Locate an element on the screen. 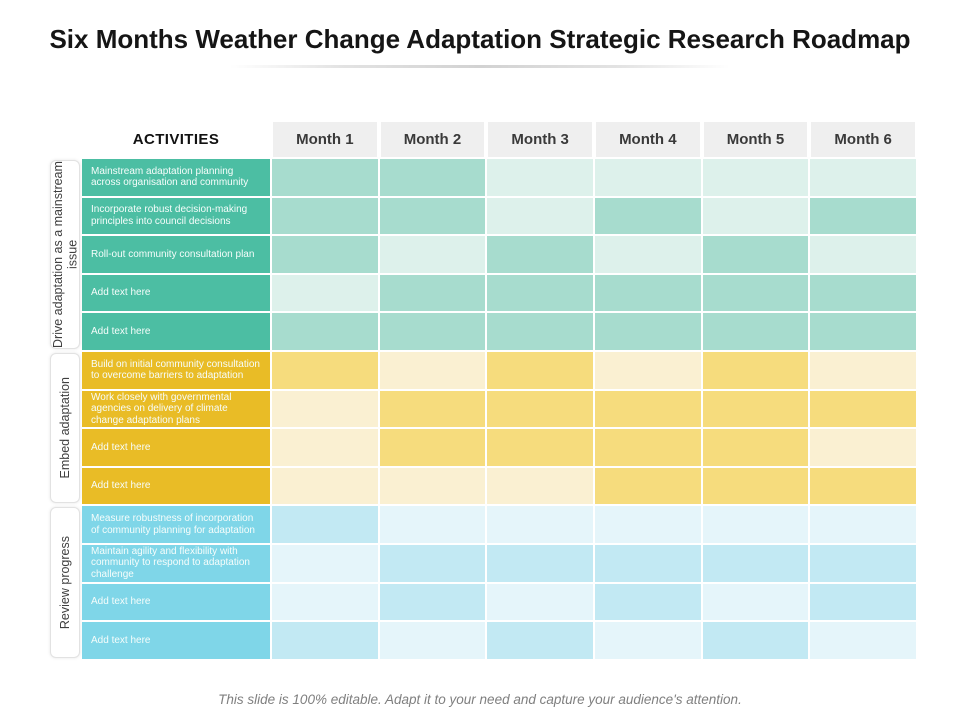 This screenshot has width=960, height=720. section-label-text: Review progress is located at coordinates (64, 582).